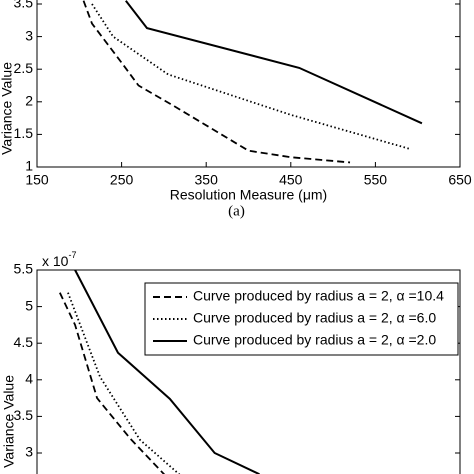 This screenshot has width=474, height=474. What do you see at coordinates (248, 195) in the screenshot?
I see `x-axis-label: Resolution Measure (μm)` at bounding box center [248, 195].